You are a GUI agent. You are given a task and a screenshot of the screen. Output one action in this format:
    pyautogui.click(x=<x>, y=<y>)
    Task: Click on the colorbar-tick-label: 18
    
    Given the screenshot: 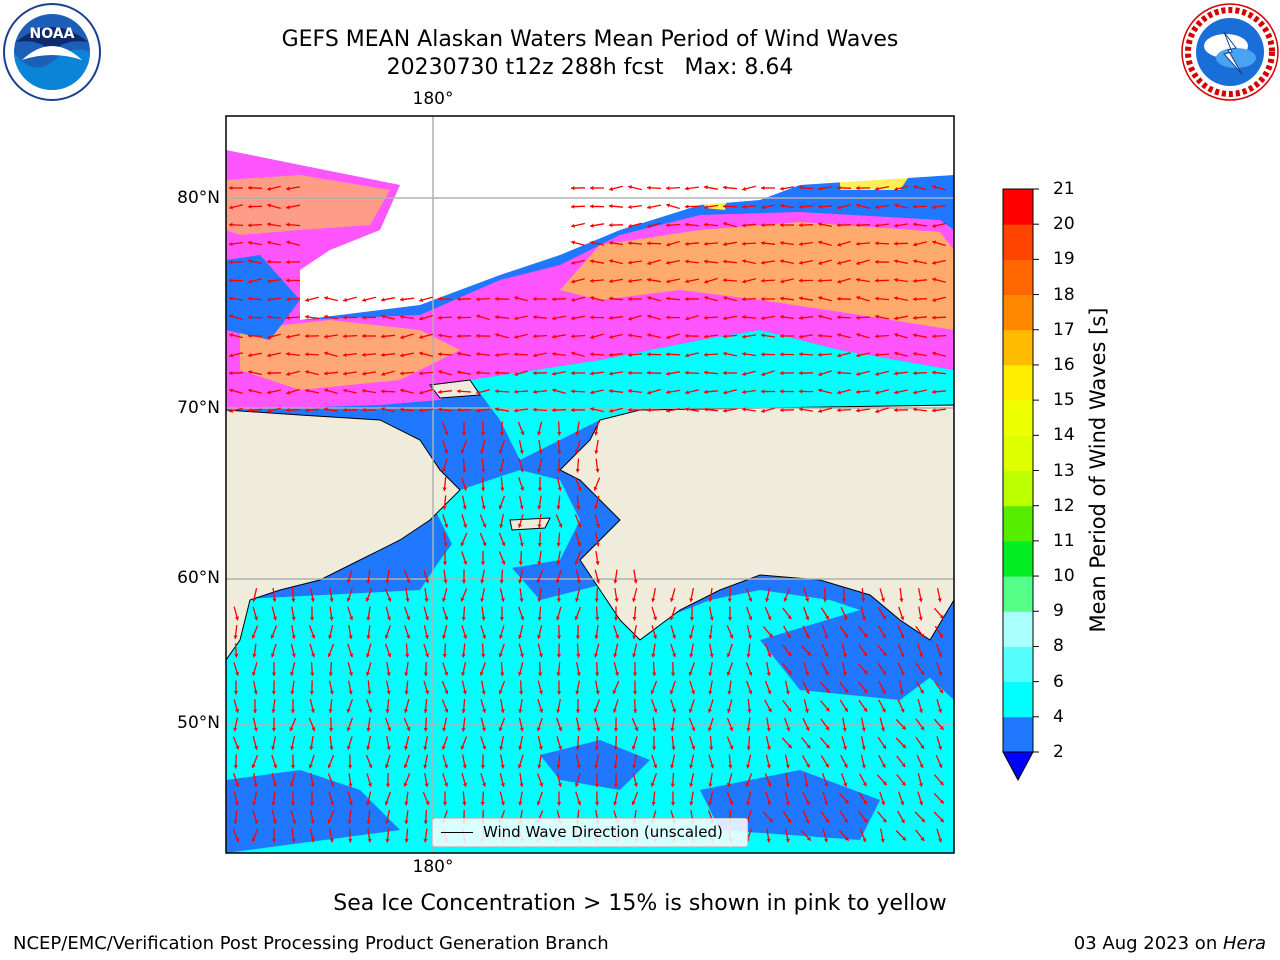 What is the action you would take?
    pyautogui.click(x=1064, y=294)
    